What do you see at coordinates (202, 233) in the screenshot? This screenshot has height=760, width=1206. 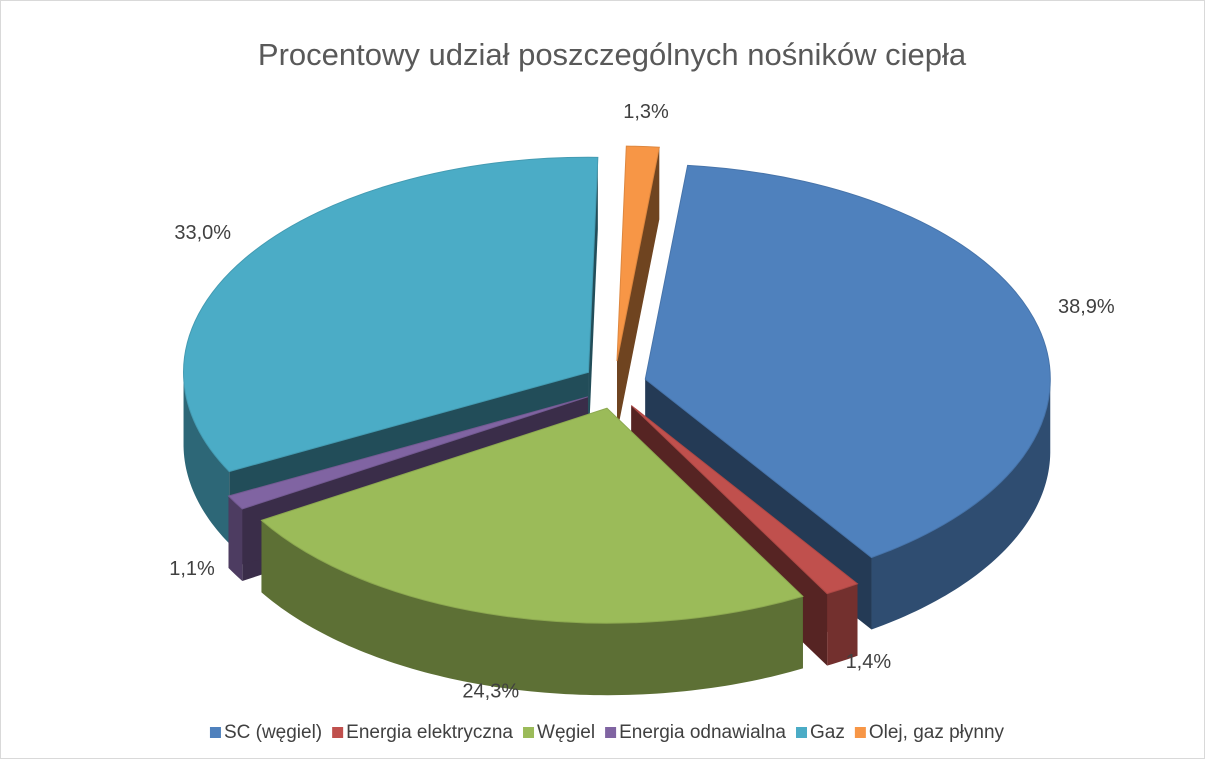 I see `data-label: 33,0%` at bounding box center [202, 233].